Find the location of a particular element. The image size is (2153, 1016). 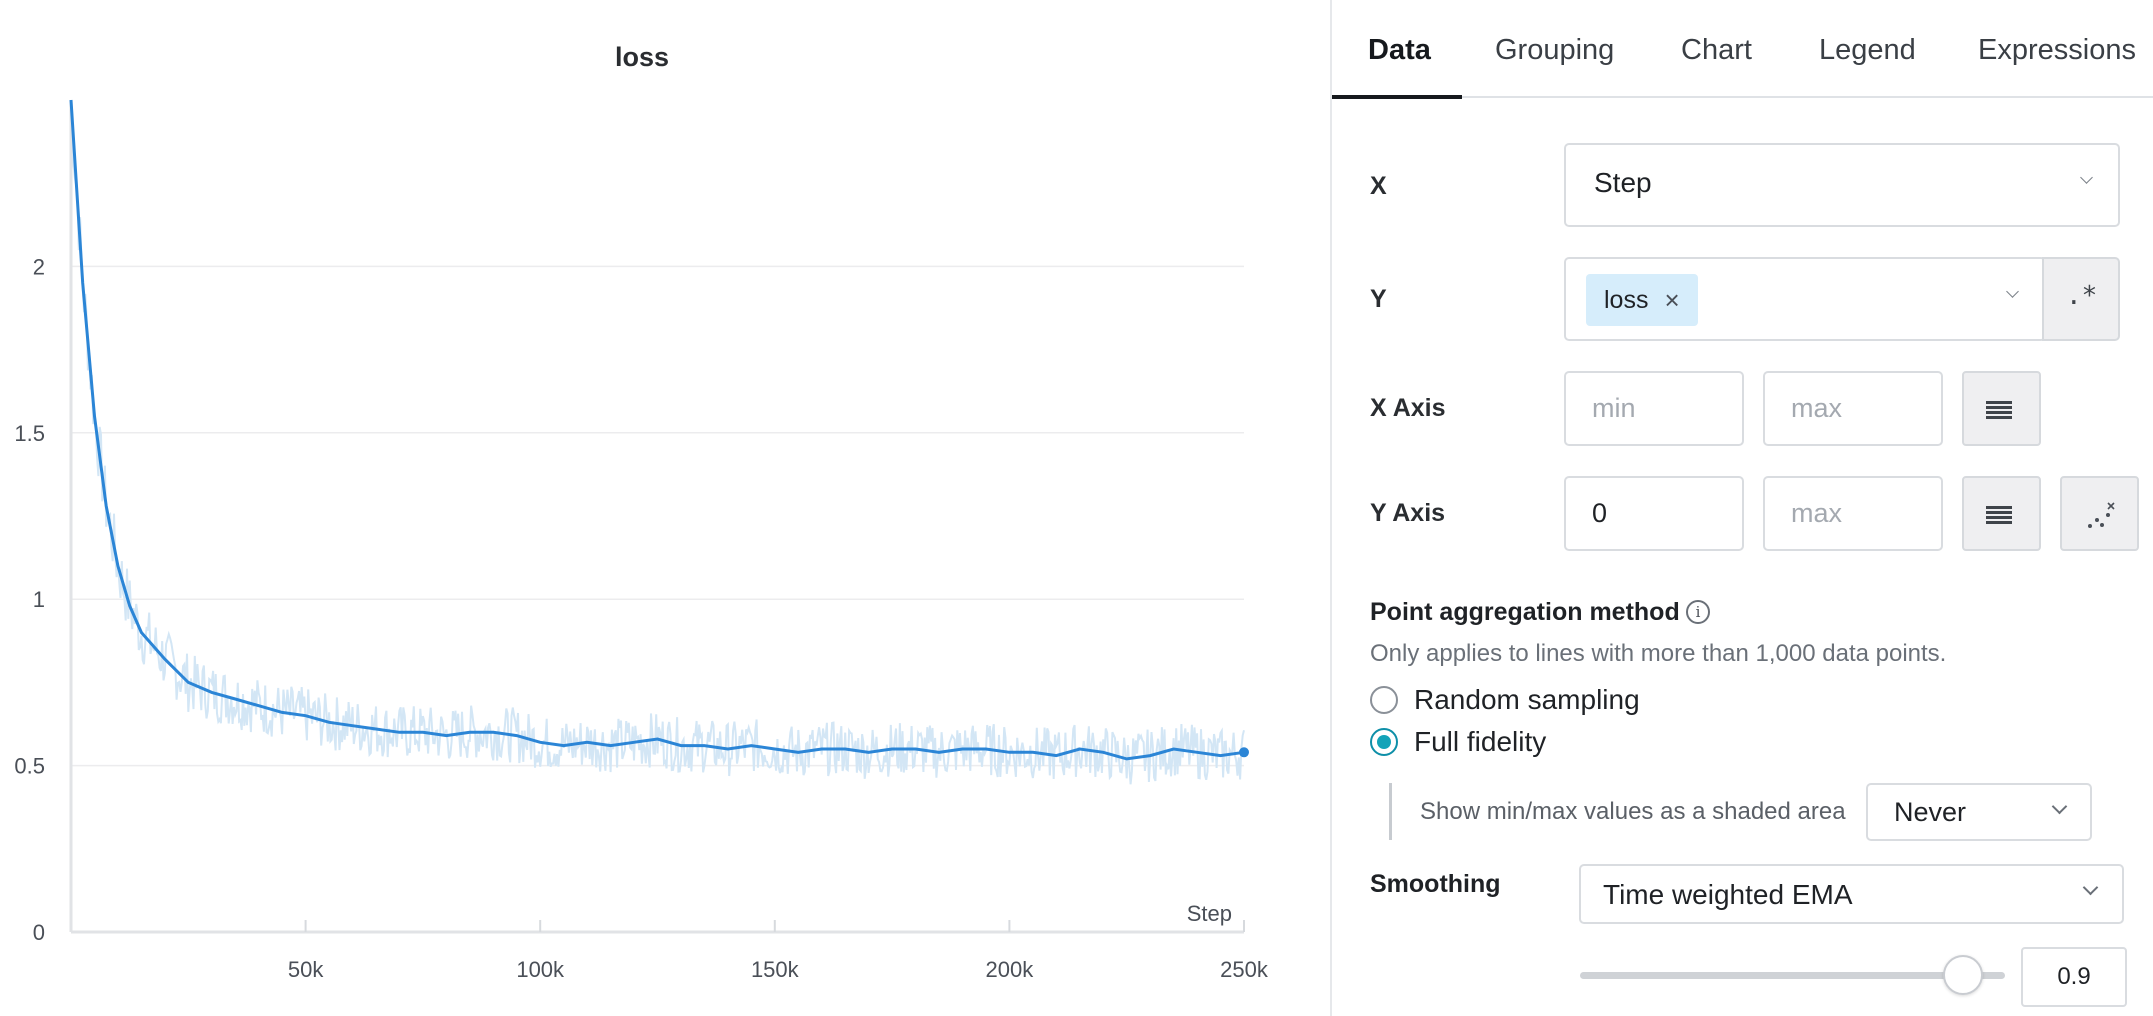

y-tick-label: 1.5 is located at coordinates (29, 433).